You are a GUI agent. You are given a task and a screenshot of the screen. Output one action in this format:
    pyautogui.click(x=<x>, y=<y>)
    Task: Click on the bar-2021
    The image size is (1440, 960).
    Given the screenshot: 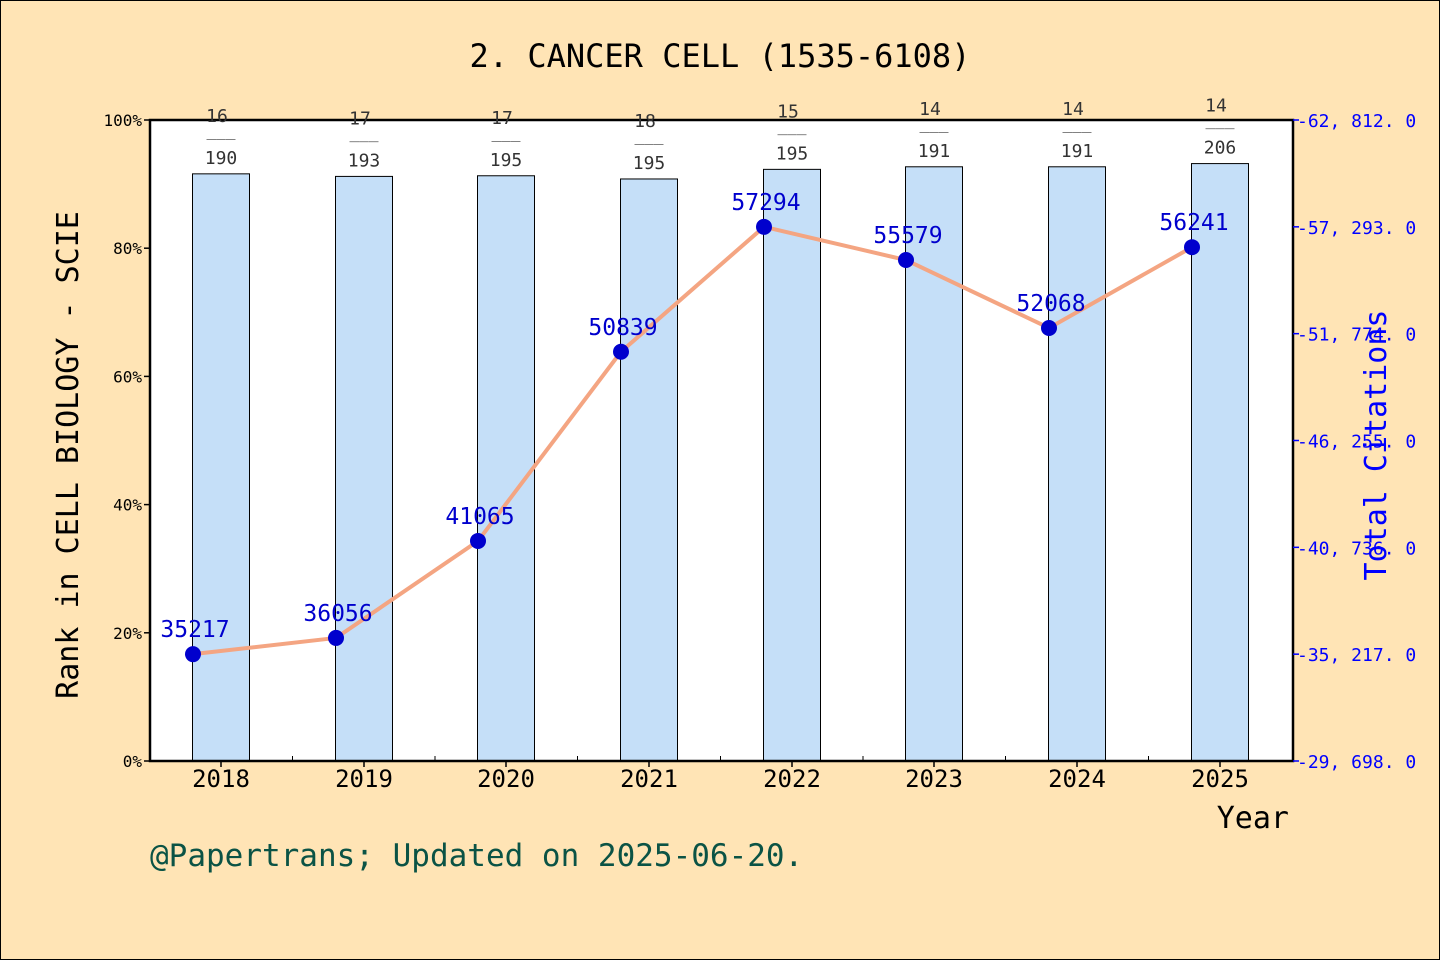 What is the action you would take?
    pyautogui.click(x=649, y=470)
    